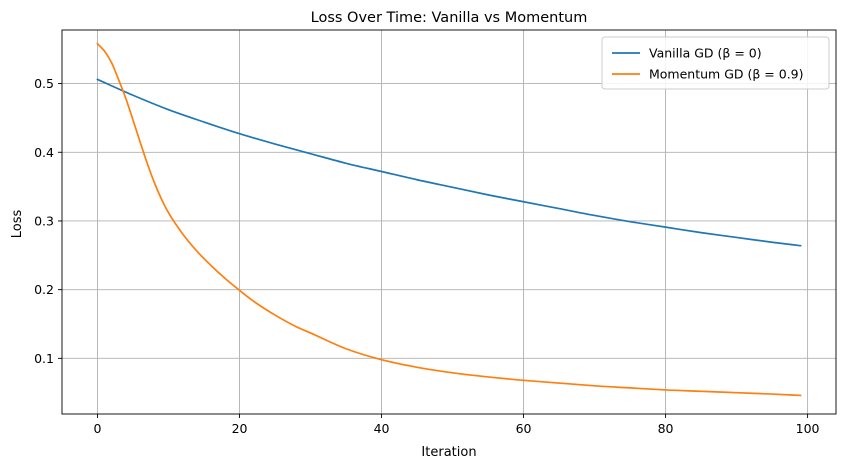 The width and height of the screenshot is (846, 468). Describe the element at coordinates (44, 289) in the screenshot. I see `y-tick-label: 0.2` at that location.